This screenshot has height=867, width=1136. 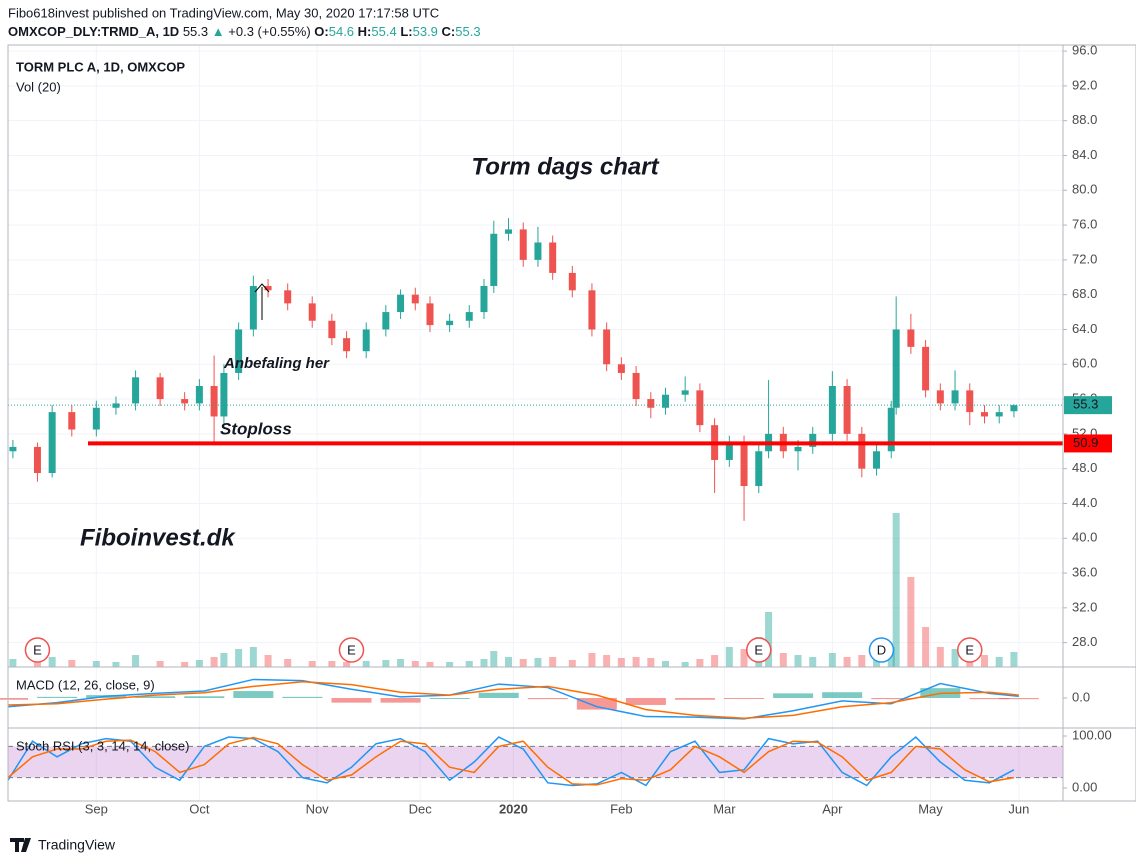 What do you see at coordinates (1084, 224) in the screenshot?
I see `y-tick-label: 76.0` at bounding box center [1084, 224].